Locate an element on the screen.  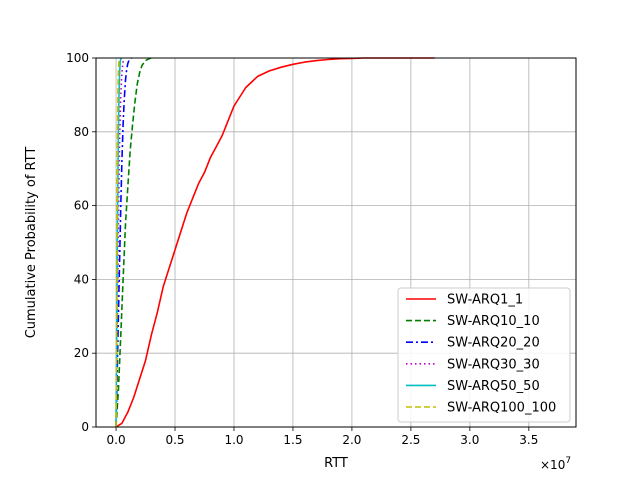
legend-box is located at coordinates (484, 355).